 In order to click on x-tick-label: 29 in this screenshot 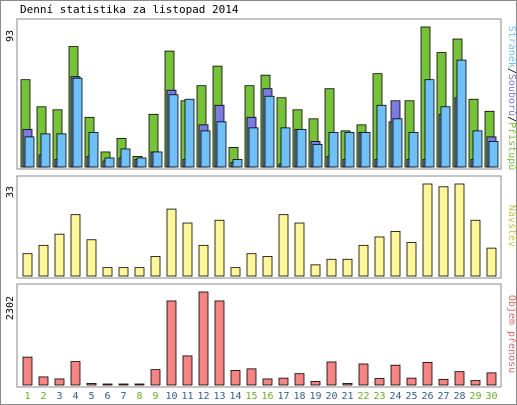, I will do `click(475, 396)`.